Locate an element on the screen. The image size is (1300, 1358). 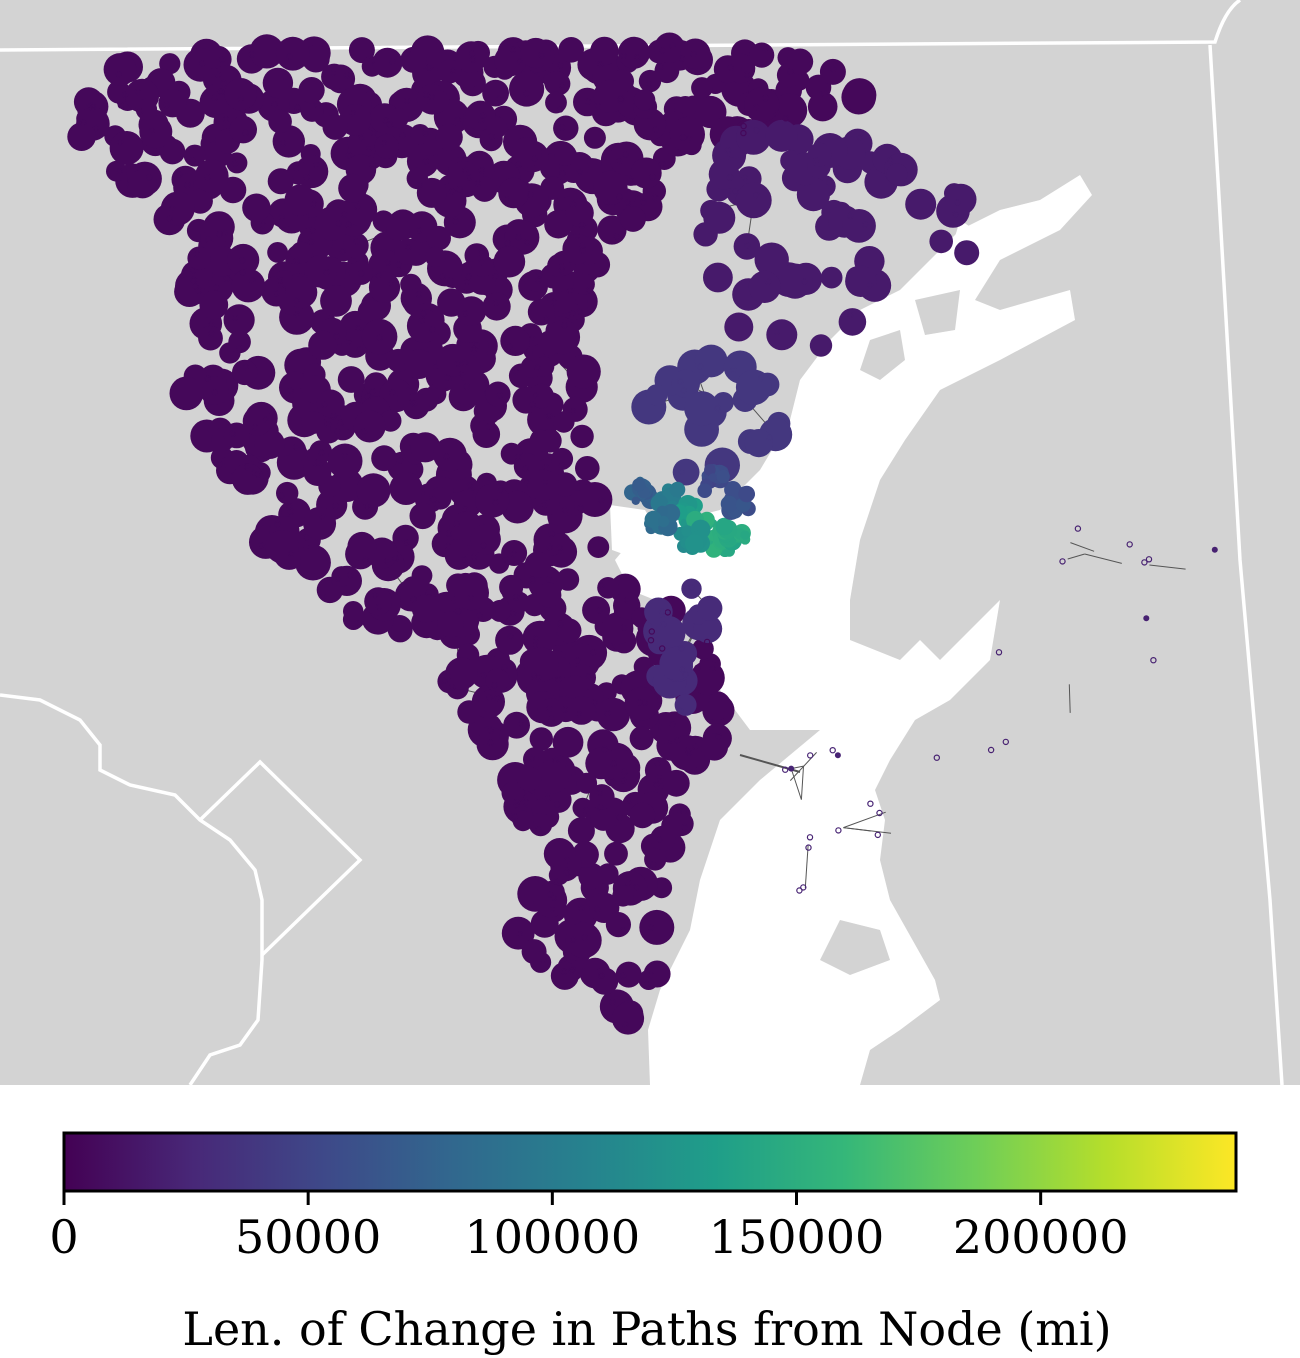
colorbar-tick-label: 100000 is located at coordinates (553, 1237).